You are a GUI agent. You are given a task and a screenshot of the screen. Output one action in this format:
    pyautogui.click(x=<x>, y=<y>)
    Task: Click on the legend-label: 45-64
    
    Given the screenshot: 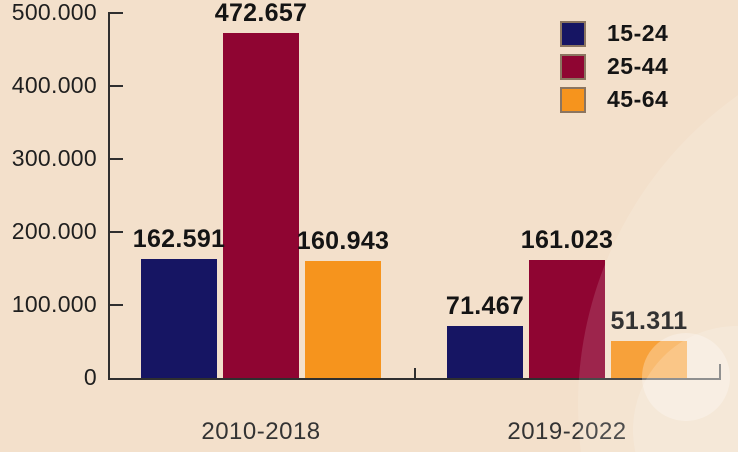 What is the action you would take?
    pyautogui.click(x=638, y=99)
    